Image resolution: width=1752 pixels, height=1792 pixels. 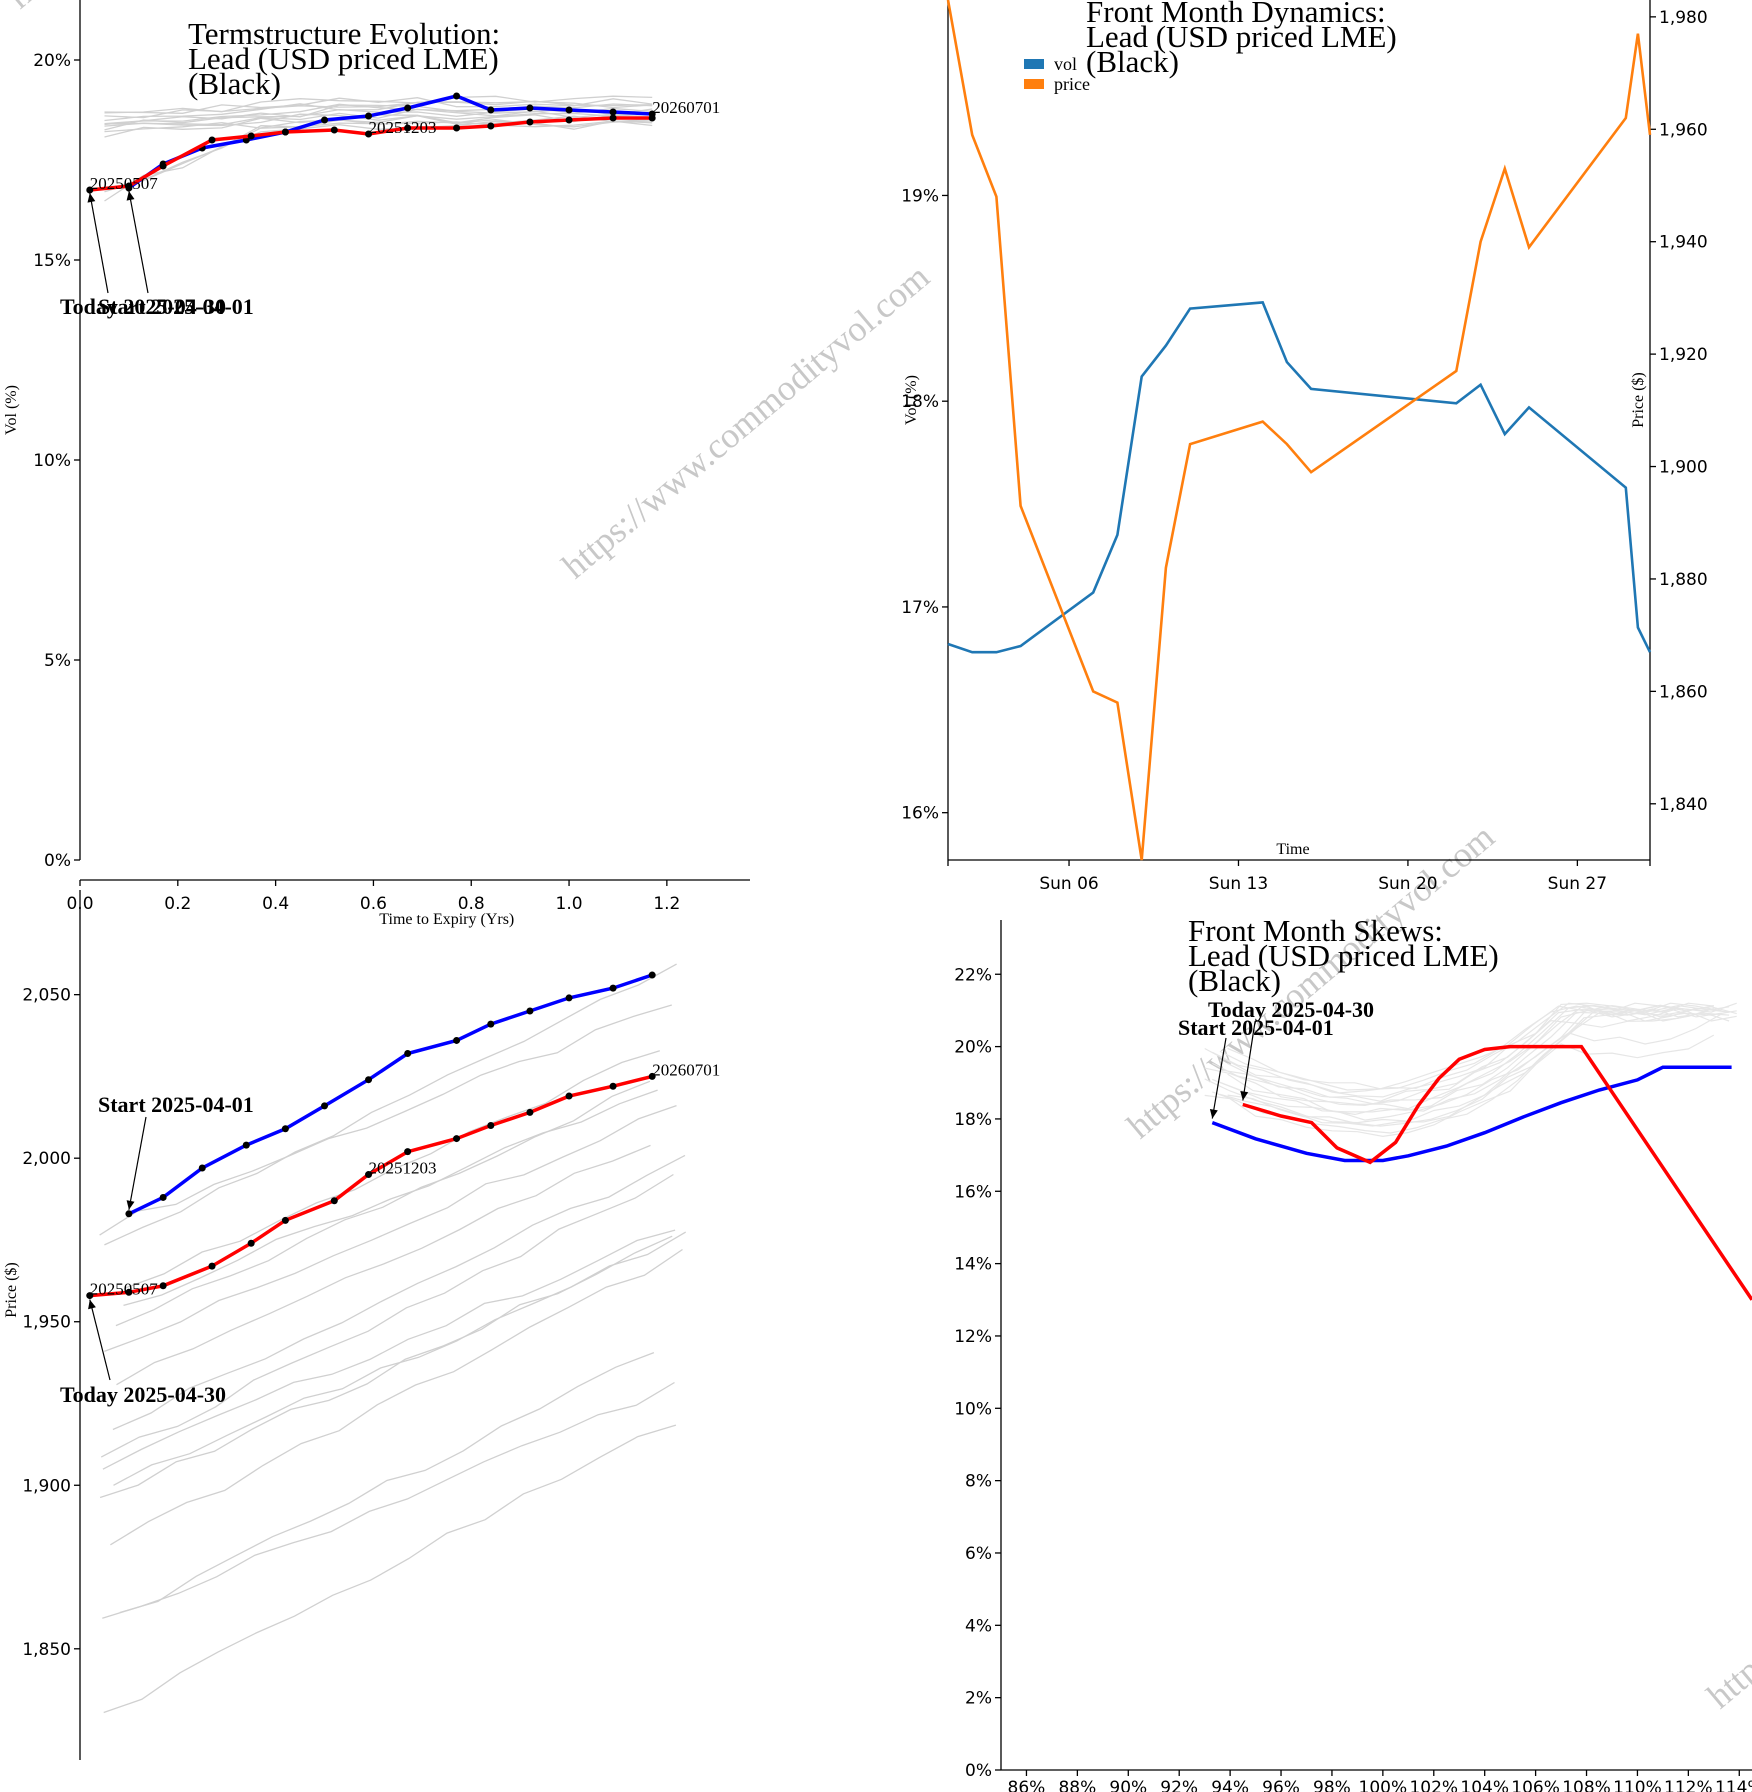 I want to click on start-annotation: Start 2025-04-01, so click(x=176, y=1104).